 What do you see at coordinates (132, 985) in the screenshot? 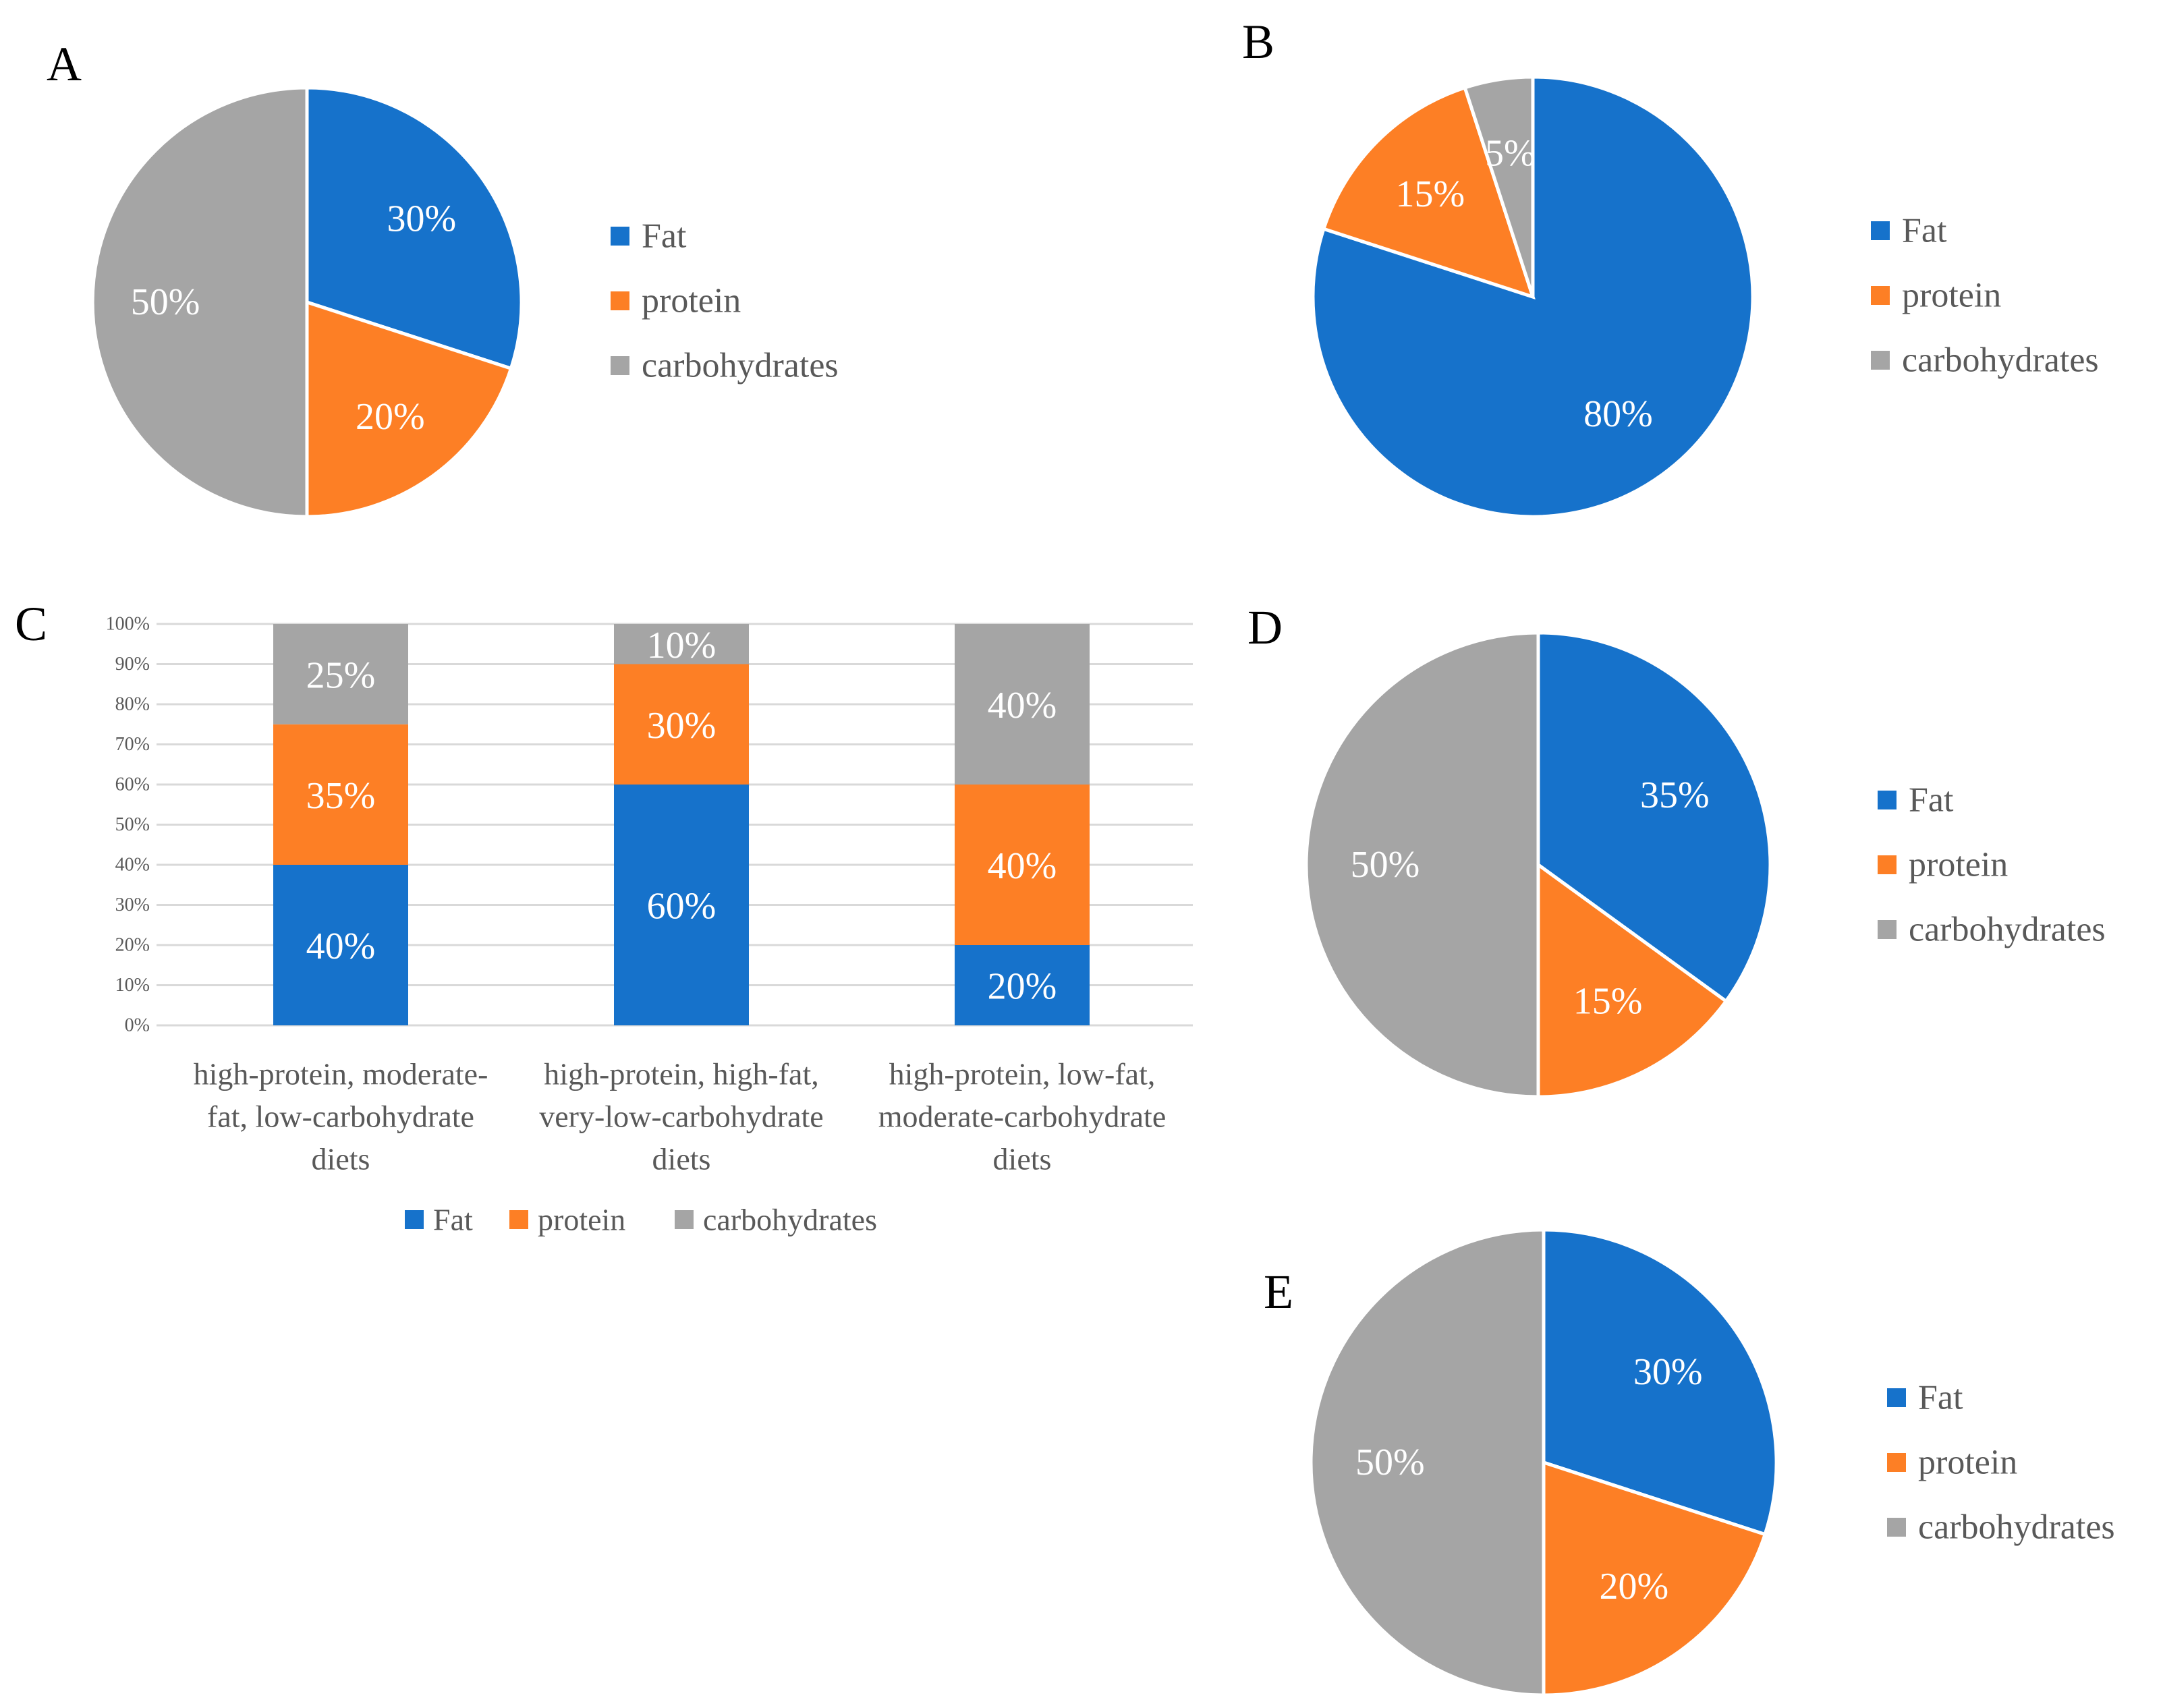
I see `y-tick-label: 10%` at bounding box center [132, 985].